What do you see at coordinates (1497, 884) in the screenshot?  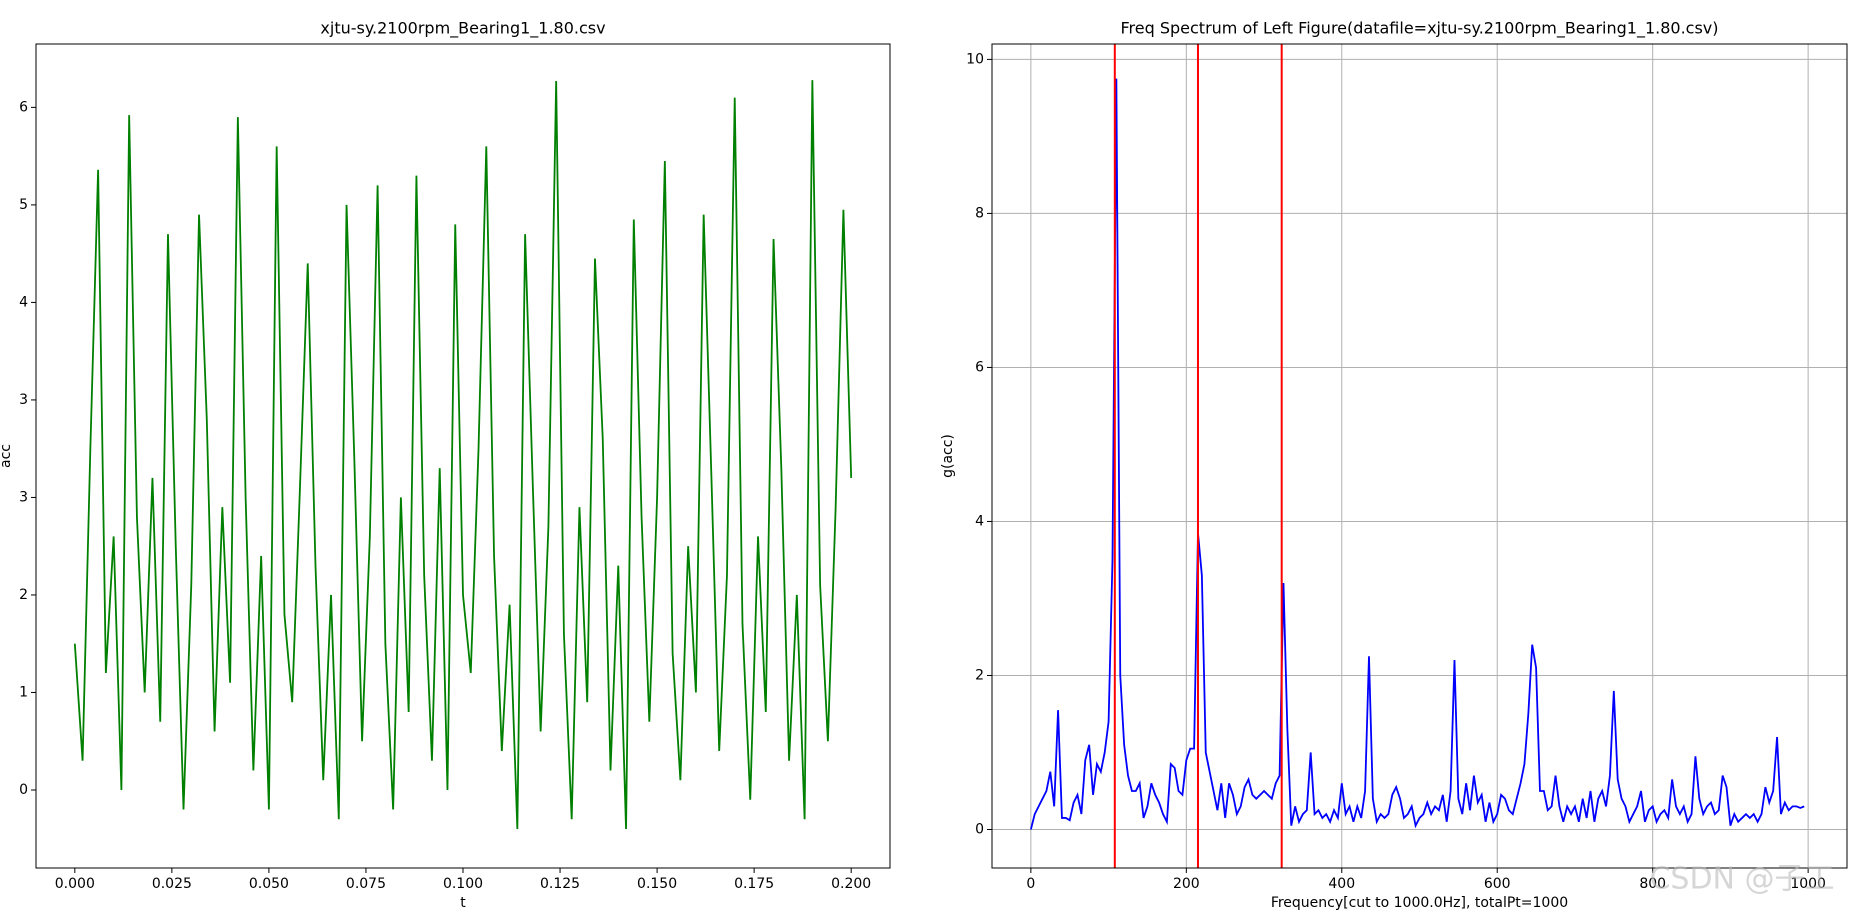 I see `x-tick-label: 600` at bounding box center [1497, 884].